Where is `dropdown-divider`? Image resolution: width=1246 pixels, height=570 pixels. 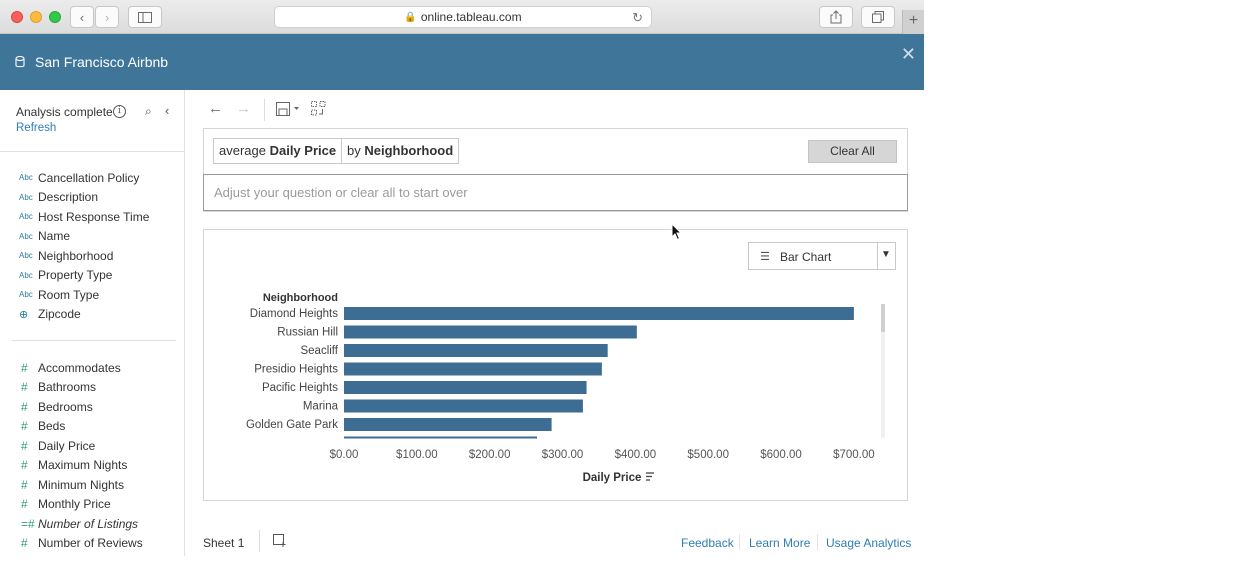
dropdown-divider is located at coordinates (877, 256).